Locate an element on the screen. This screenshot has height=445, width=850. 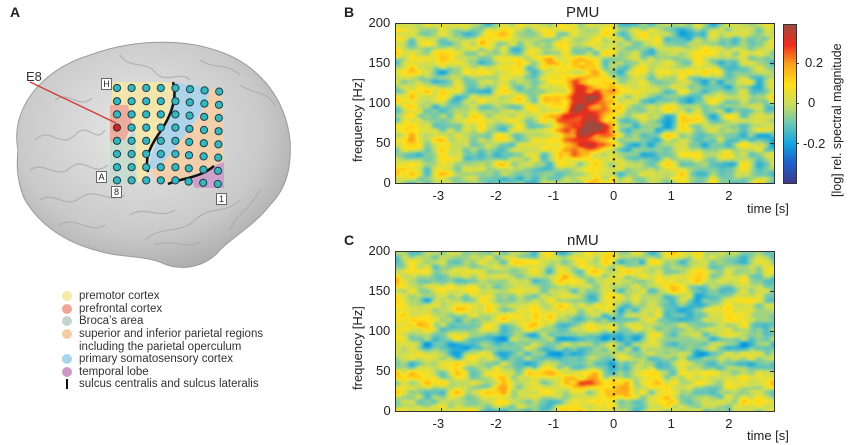
panel-b-ylabel: frequency [Hz] is located at coordinates (357, 120).